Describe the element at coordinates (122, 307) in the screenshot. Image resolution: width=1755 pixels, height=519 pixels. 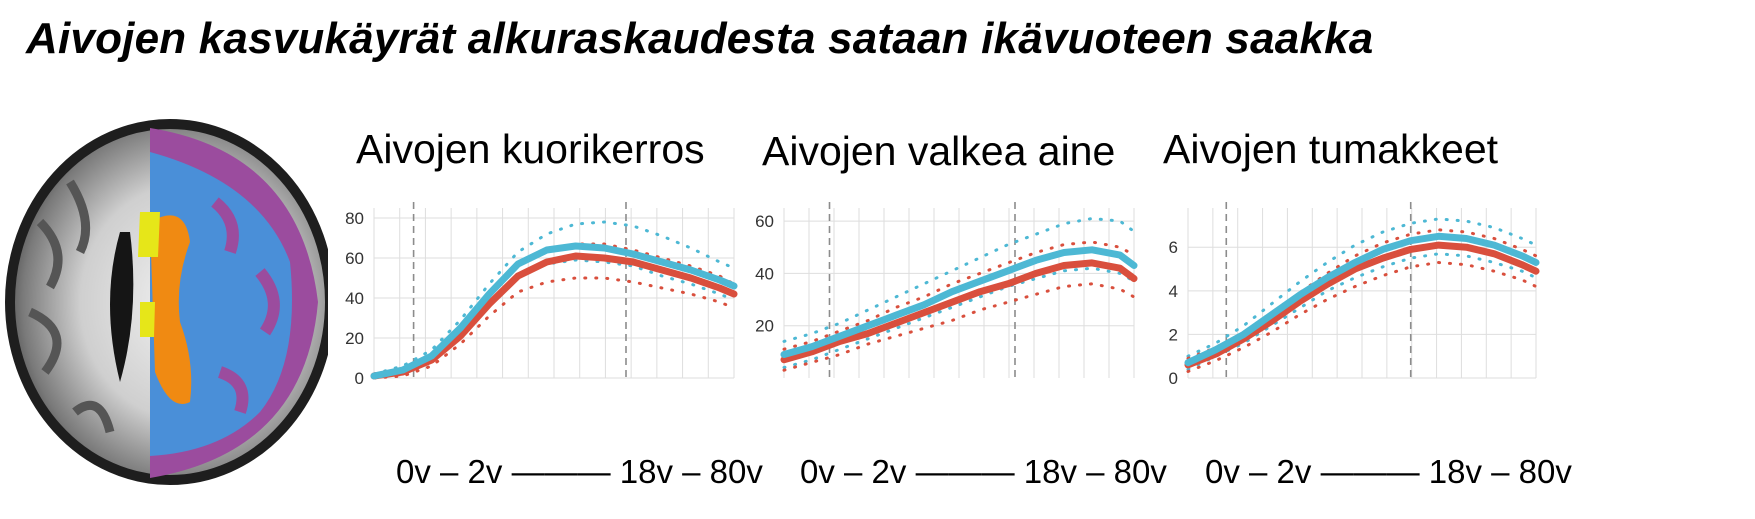
I see `brain-ventricle` at that location.